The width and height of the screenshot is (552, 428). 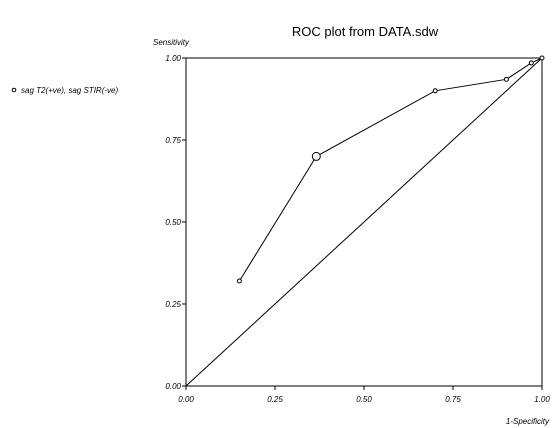 What do you see at coordinates (316, 156) in the screenshot?
I see `highlighted-point` at bounding box center [316, 156].